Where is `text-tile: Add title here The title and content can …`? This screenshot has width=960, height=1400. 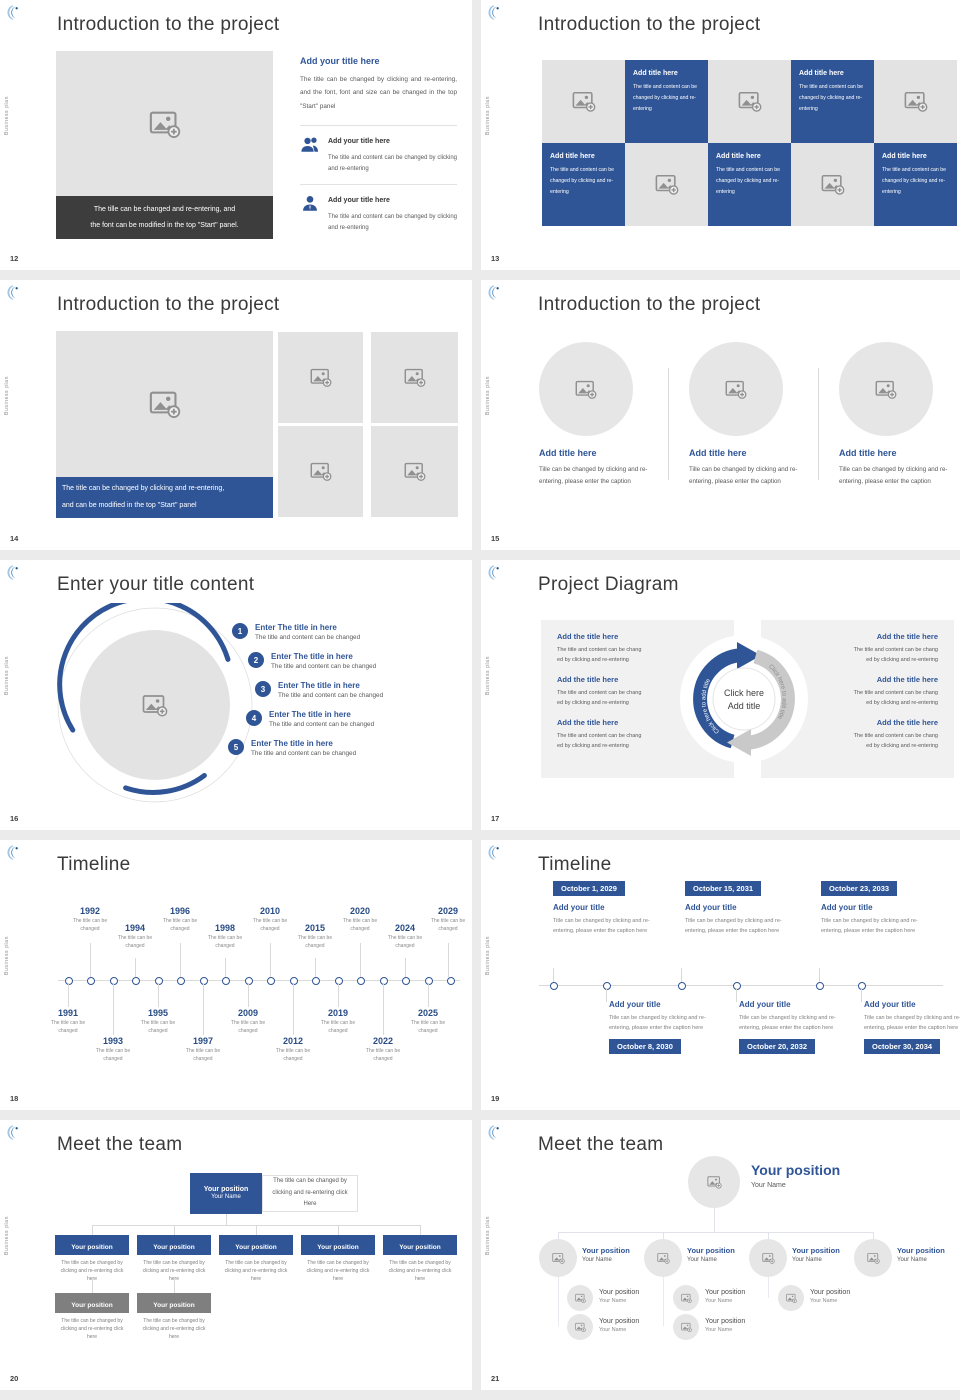 text-tile: Add title here The title and content can … is located at coordinates (832, 101).